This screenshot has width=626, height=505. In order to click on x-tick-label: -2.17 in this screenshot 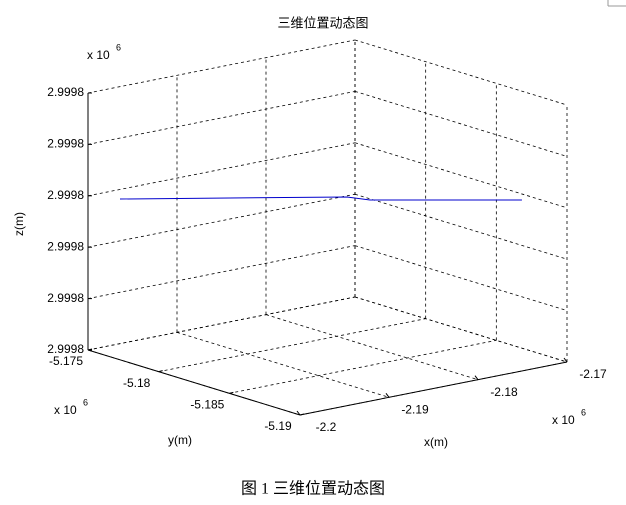, I will do `click(593, 374)`.